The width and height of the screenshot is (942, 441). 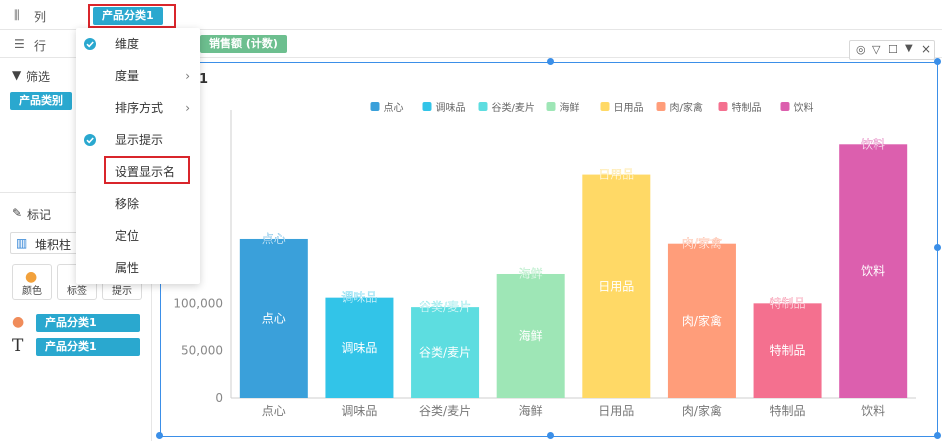 I want to click on chart-toolbar: ◎ ▽ ☐ ▼ ×, so click(x=892, y=50).